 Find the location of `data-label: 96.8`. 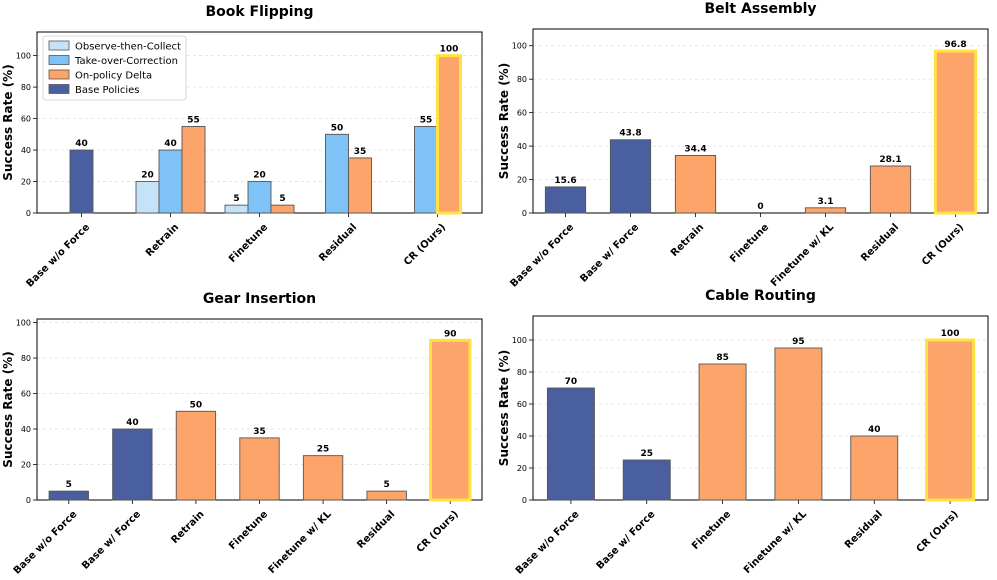

data-label: 96.8 is located at coordinates (955, 45).